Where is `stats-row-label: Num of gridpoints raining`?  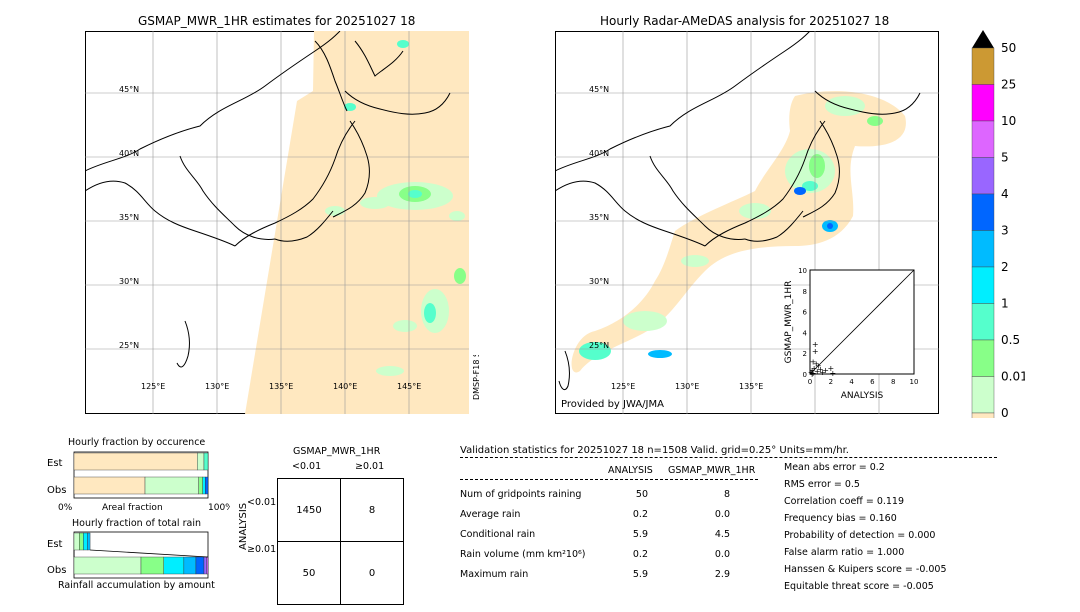
stats-row-label: Num of gridpoints raining is located at coordinates (521, 494).